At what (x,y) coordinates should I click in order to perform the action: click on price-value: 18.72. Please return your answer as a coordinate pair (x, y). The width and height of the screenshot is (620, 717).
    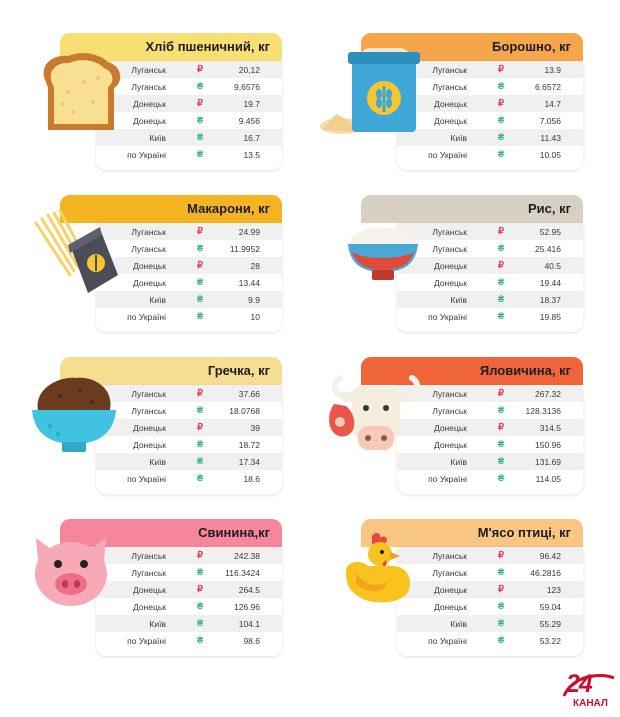
    Looking at the image, I should click on (249, 445).